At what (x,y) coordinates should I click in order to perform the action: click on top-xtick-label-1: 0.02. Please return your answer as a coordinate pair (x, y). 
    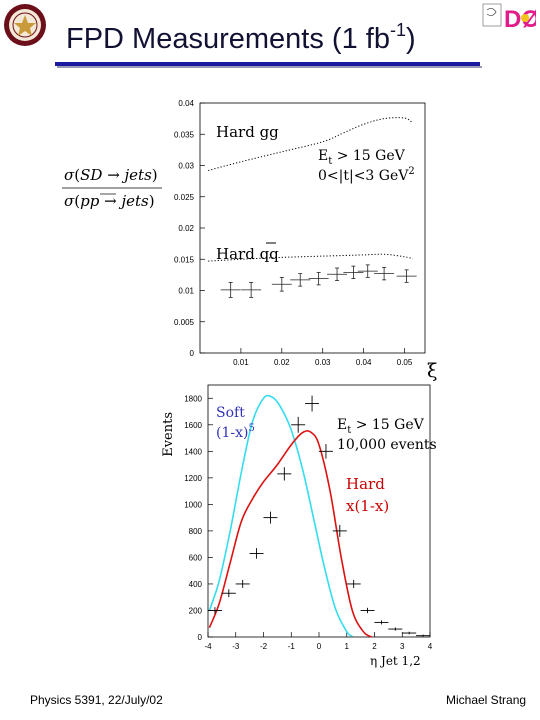
    Looking at the image, I should click on (282, 362).